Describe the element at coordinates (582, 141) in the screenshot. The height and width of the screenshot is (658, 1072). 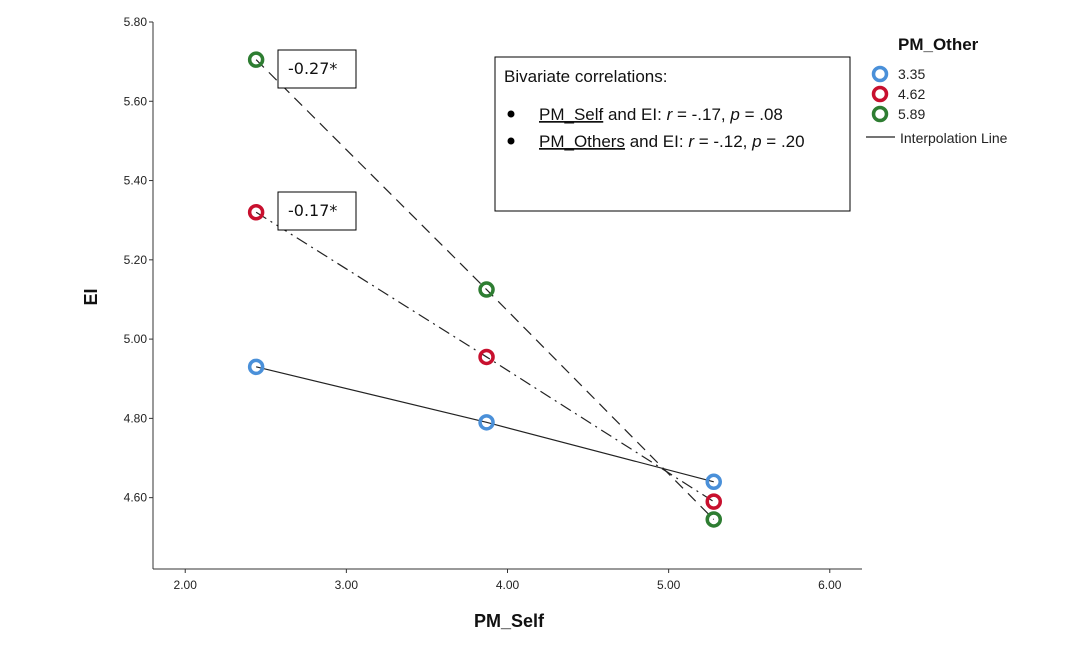
I see `correlation-item-2-var: PM_Others` at that location.